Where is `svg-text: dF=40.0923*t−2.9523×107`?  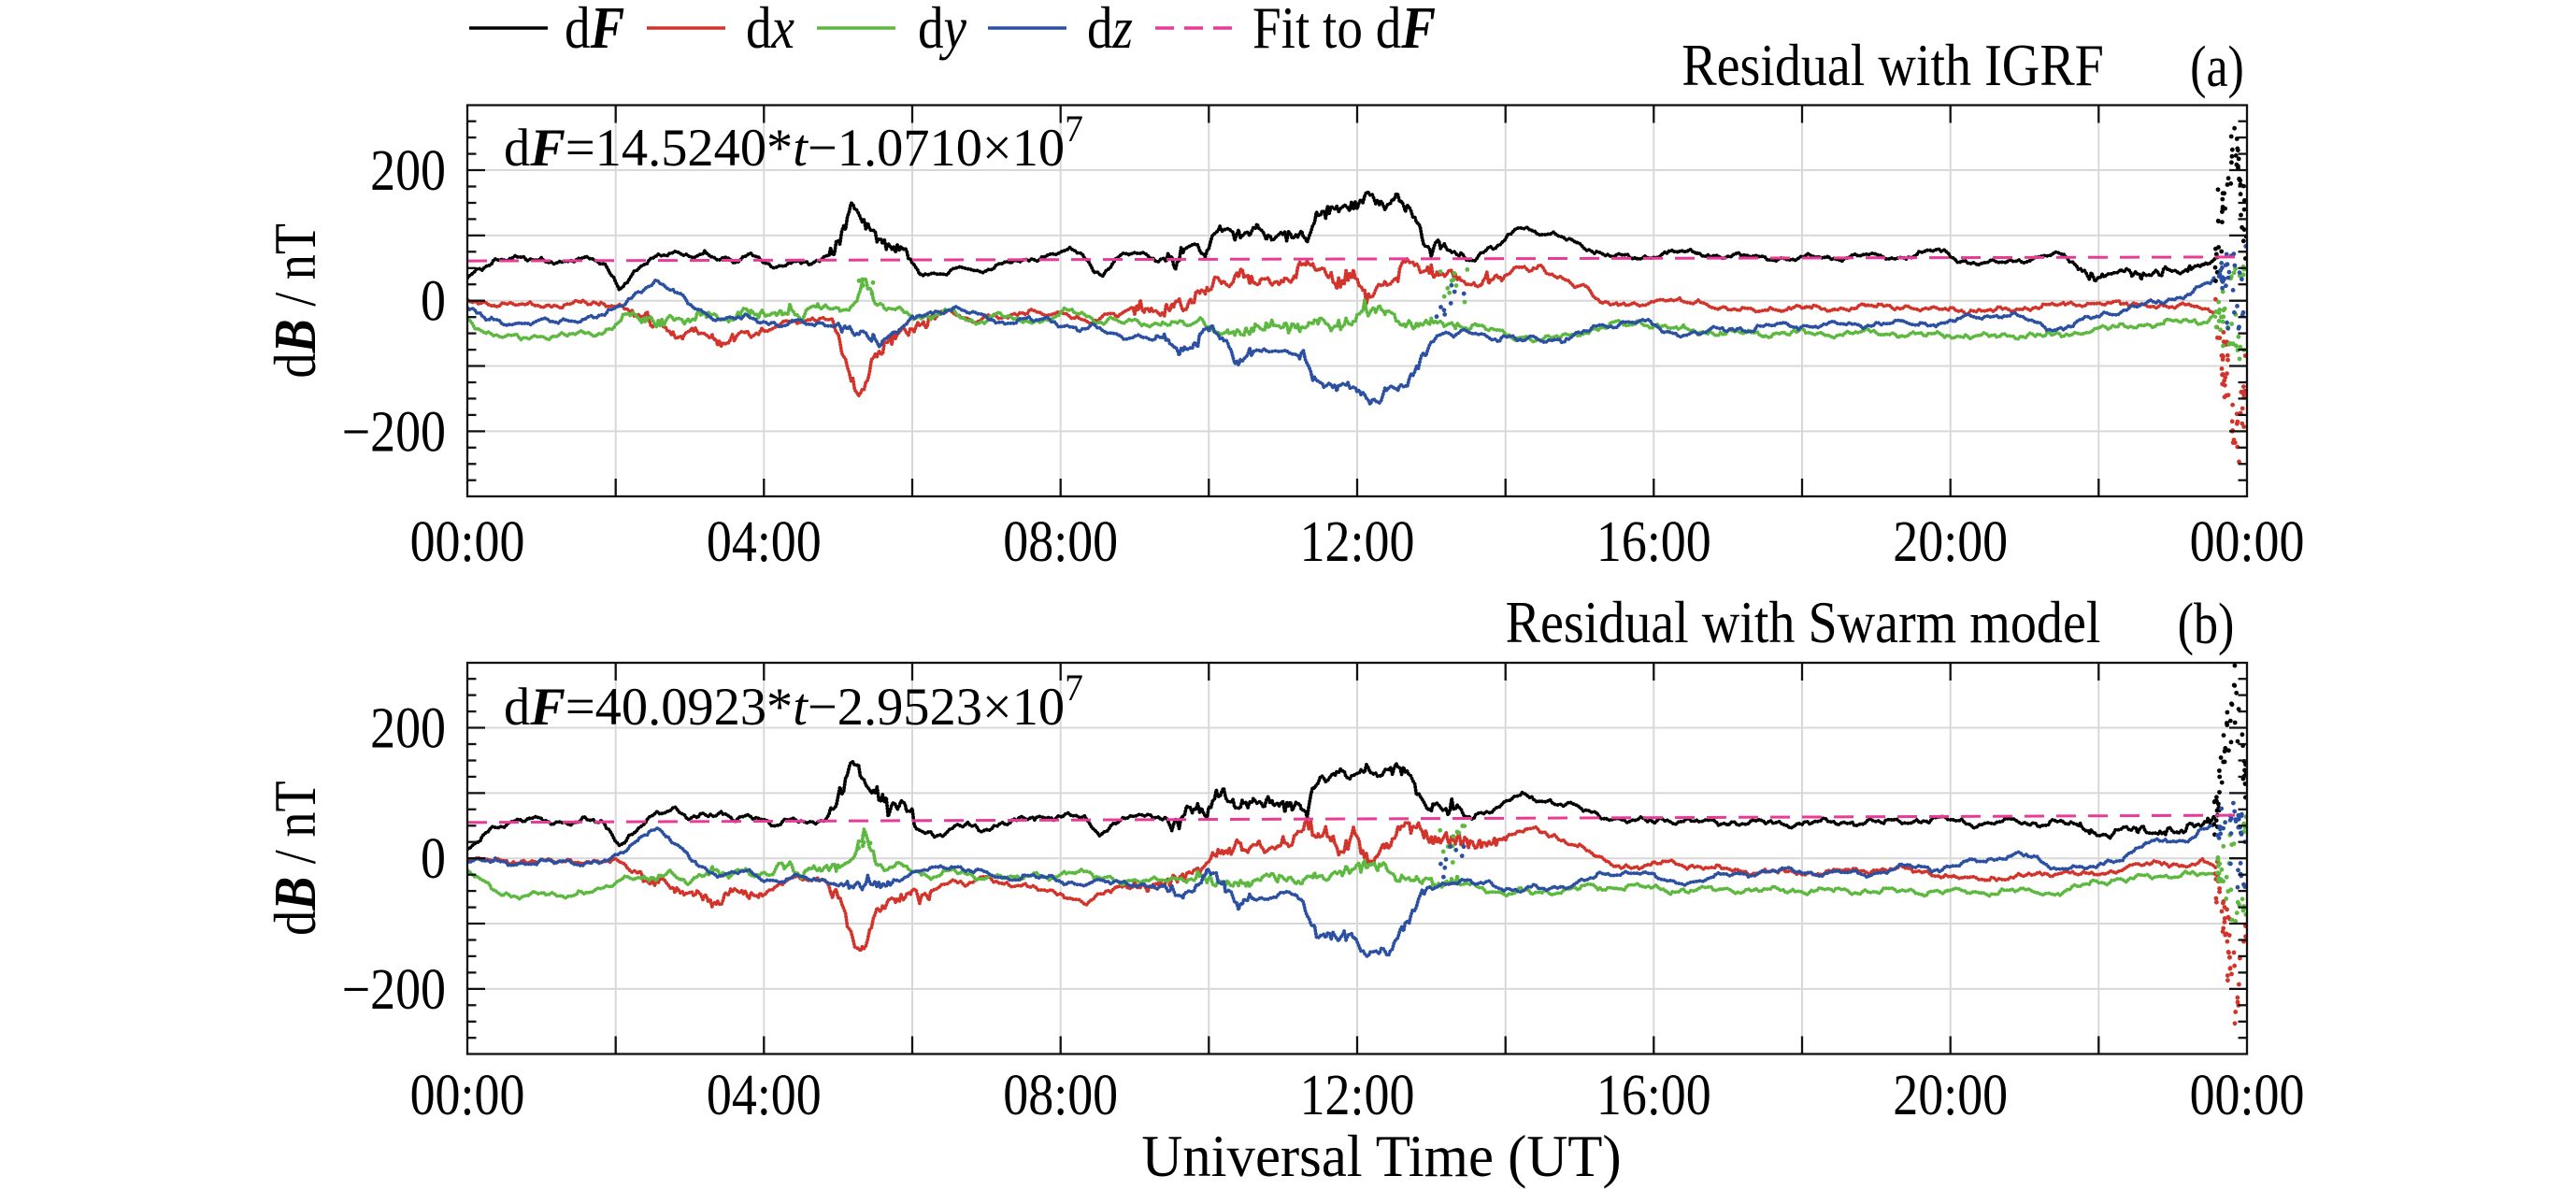
svg-text: dF=40.0923*t−2.9523×107 is located at coordinates (793, 702).